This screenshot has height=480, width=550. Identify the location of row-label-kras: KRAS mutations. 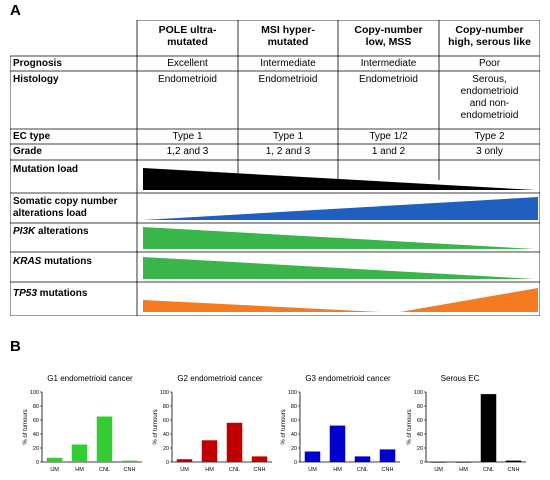
(52, 262).